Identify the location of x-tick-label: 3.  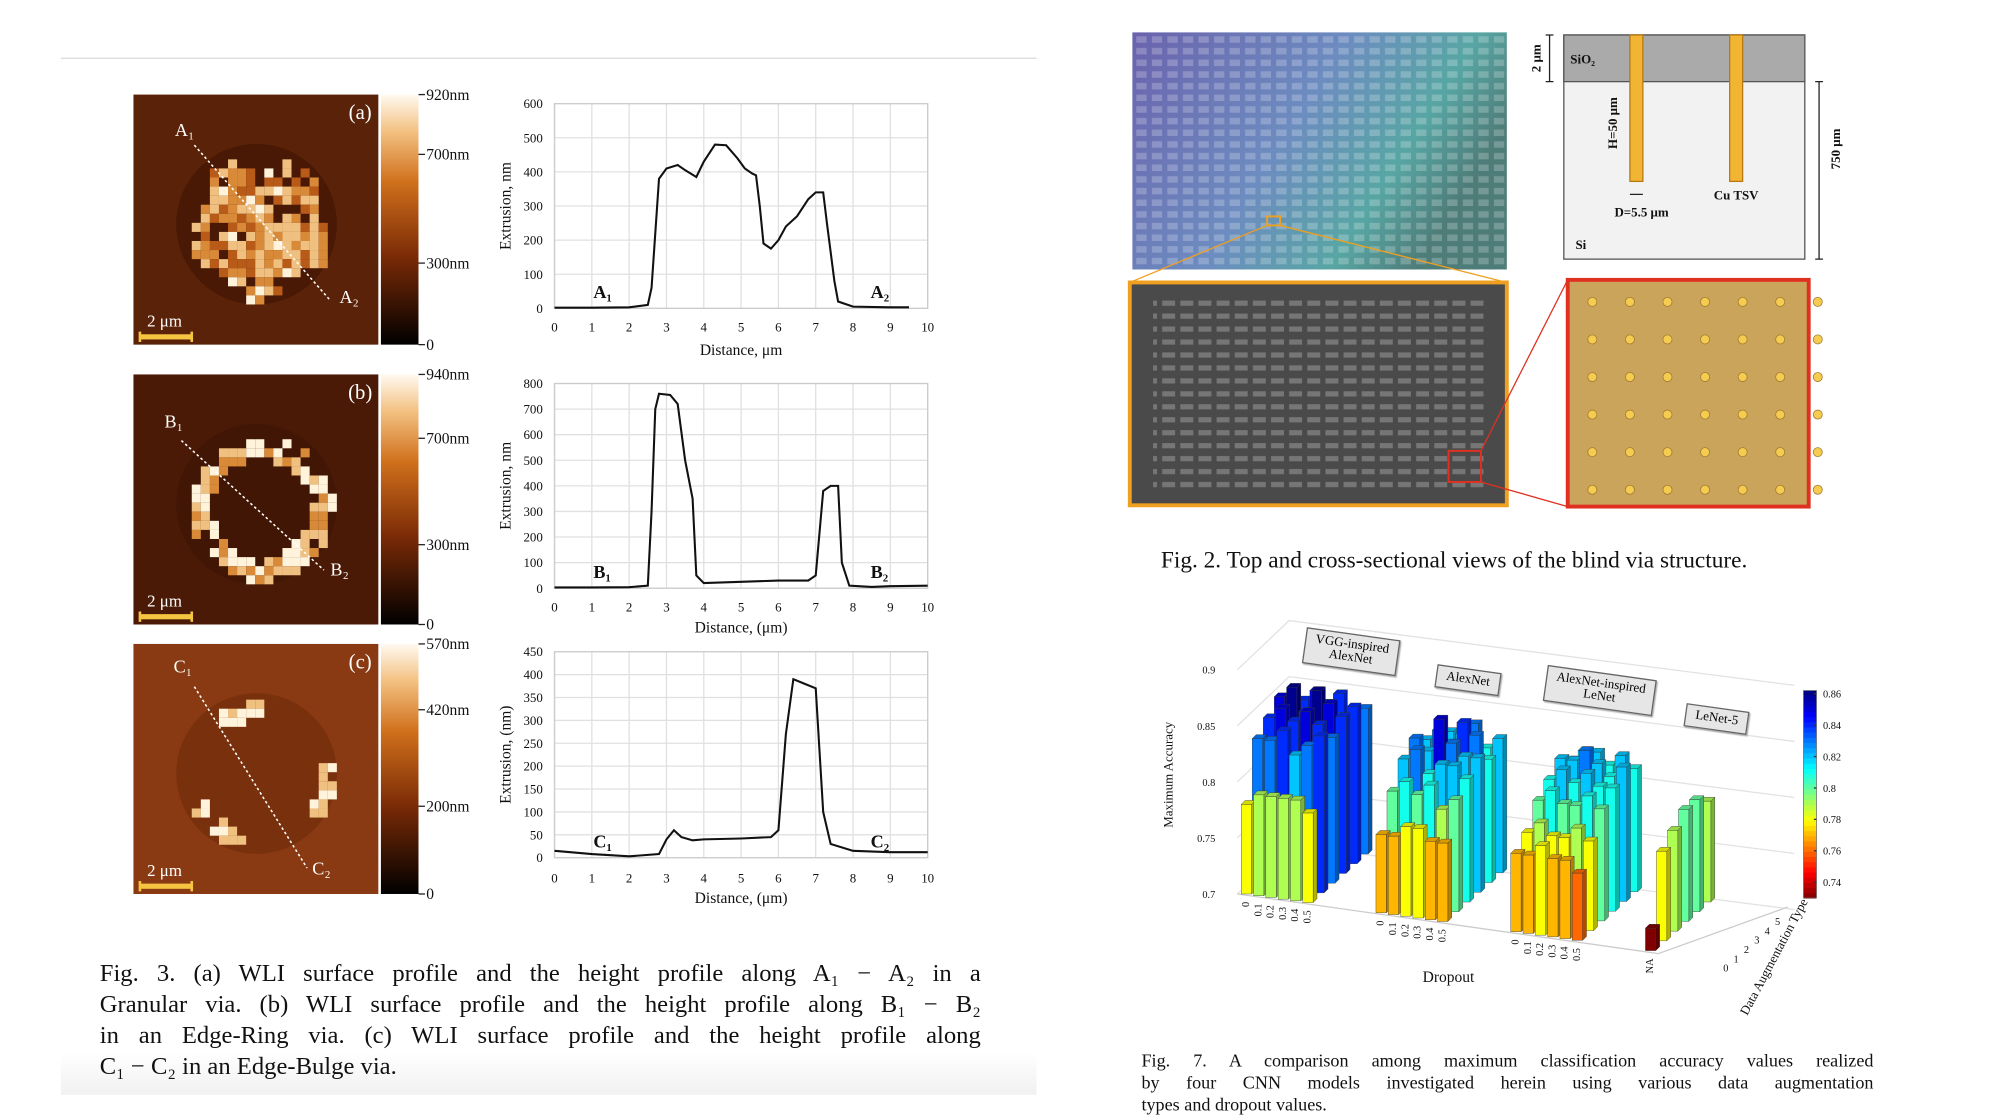
(666, 607).